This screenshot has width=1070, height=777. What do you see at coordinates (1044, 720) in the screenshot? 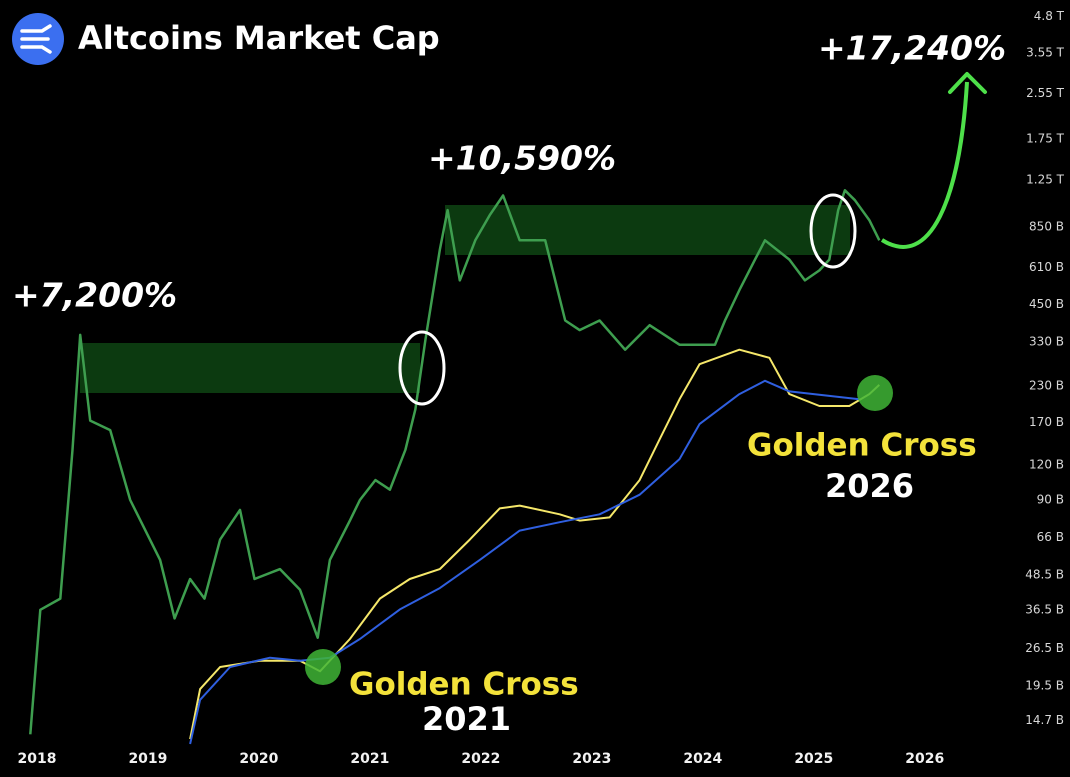
I see `y-tick-label: 14.7 B` at bounding box center [1044, 720].